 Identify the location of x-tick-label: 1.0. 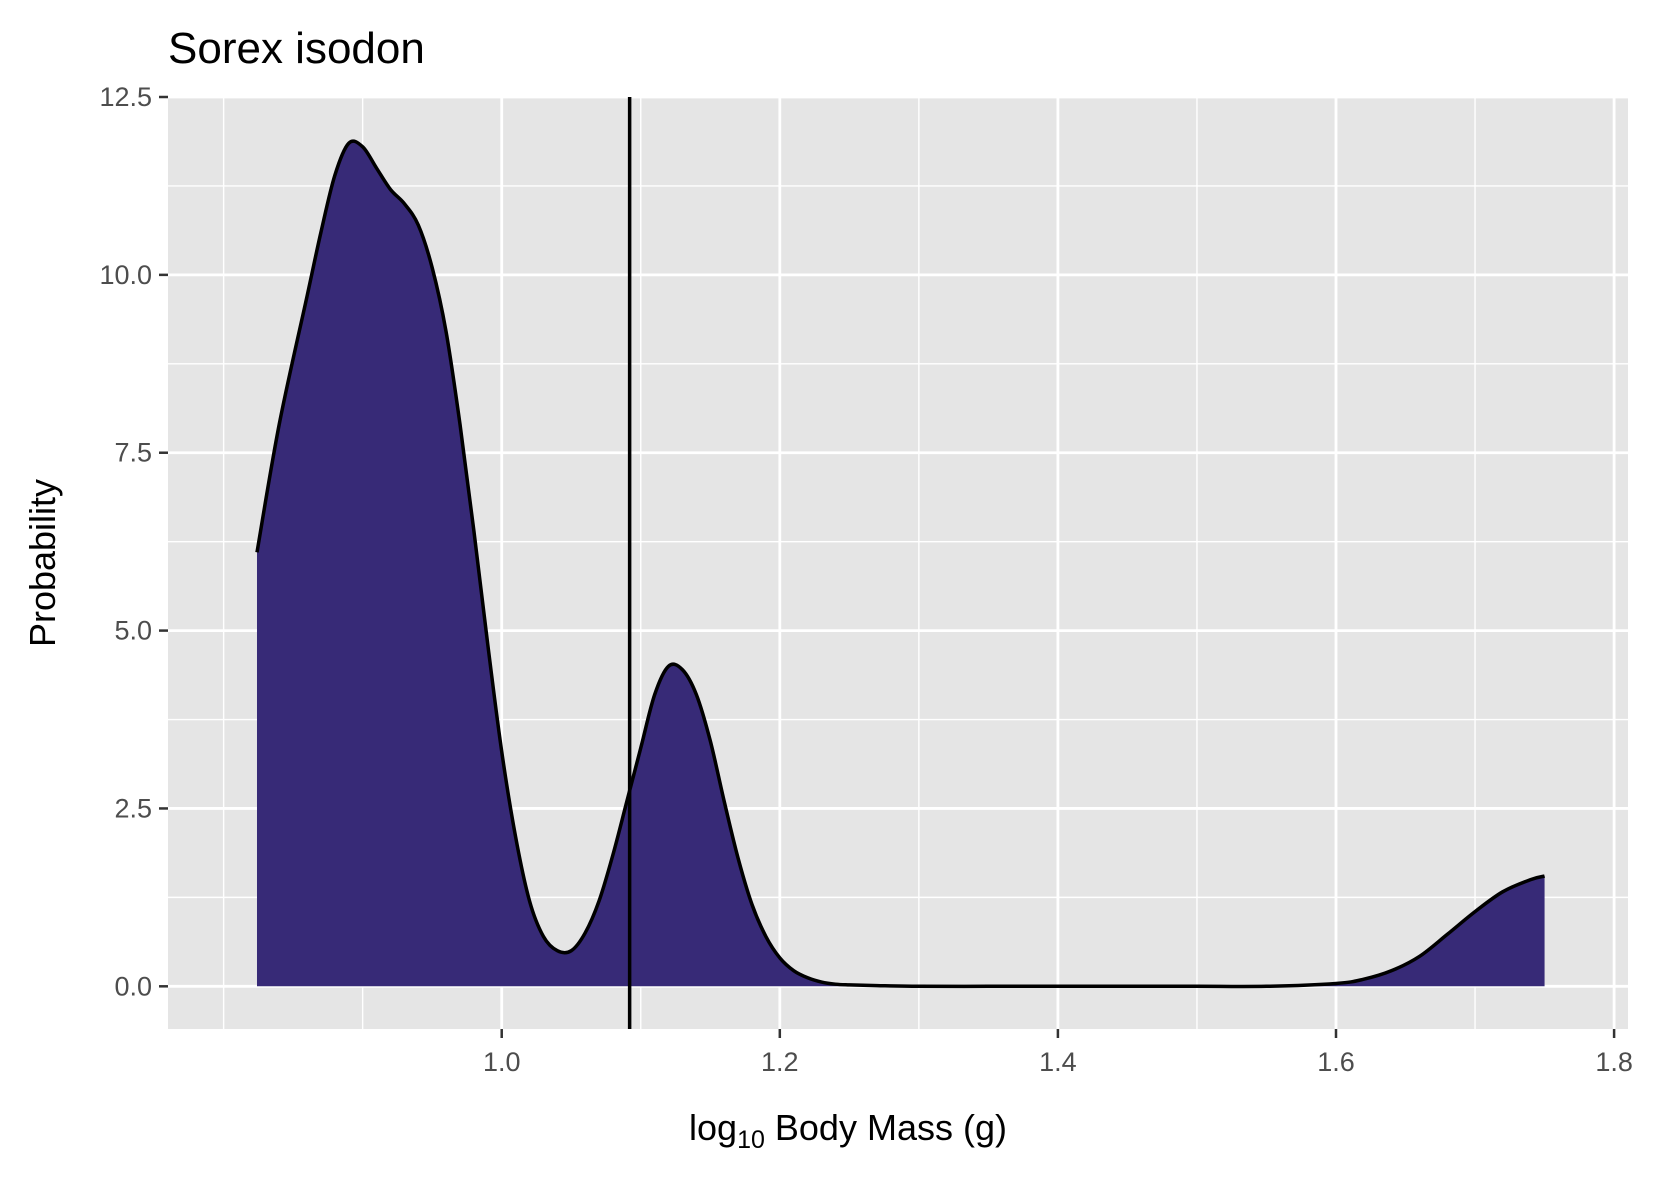
(502, 1062).